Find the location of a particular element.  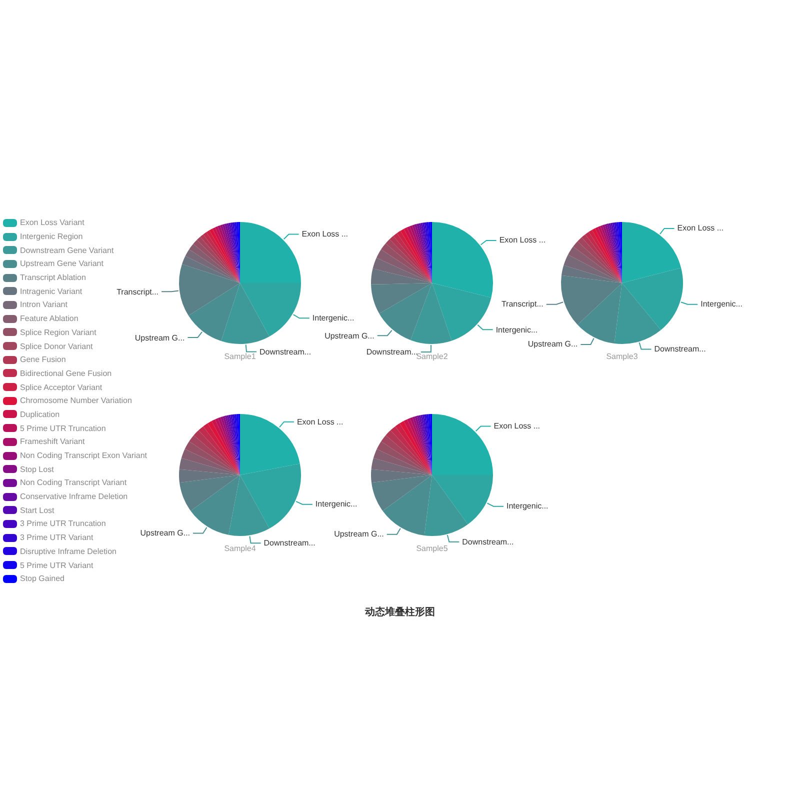

legend-label: Chromosome Number Variation is located at coordinates (76, 401).